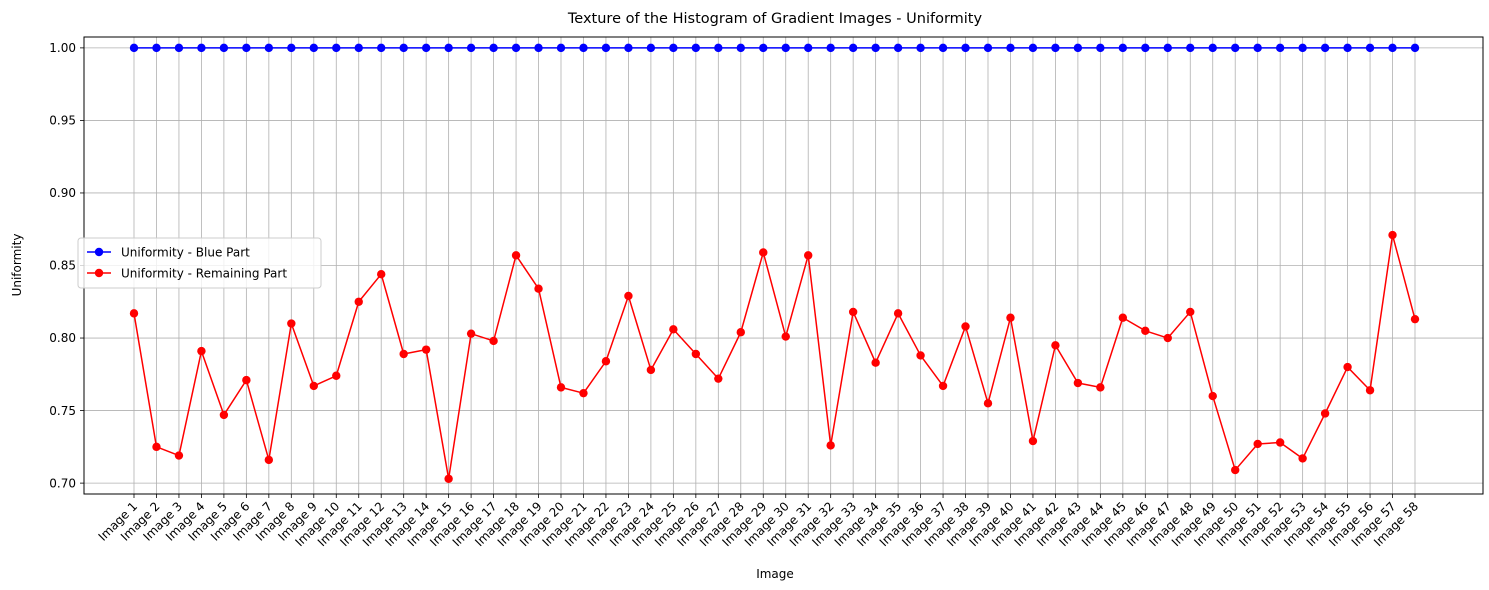 Image resolution: width=1489 pixels, height=590 pixels. Describe the element at coordinates (62, 193) in the screenshot. I see `y-tick-label: 0.90` at that location.